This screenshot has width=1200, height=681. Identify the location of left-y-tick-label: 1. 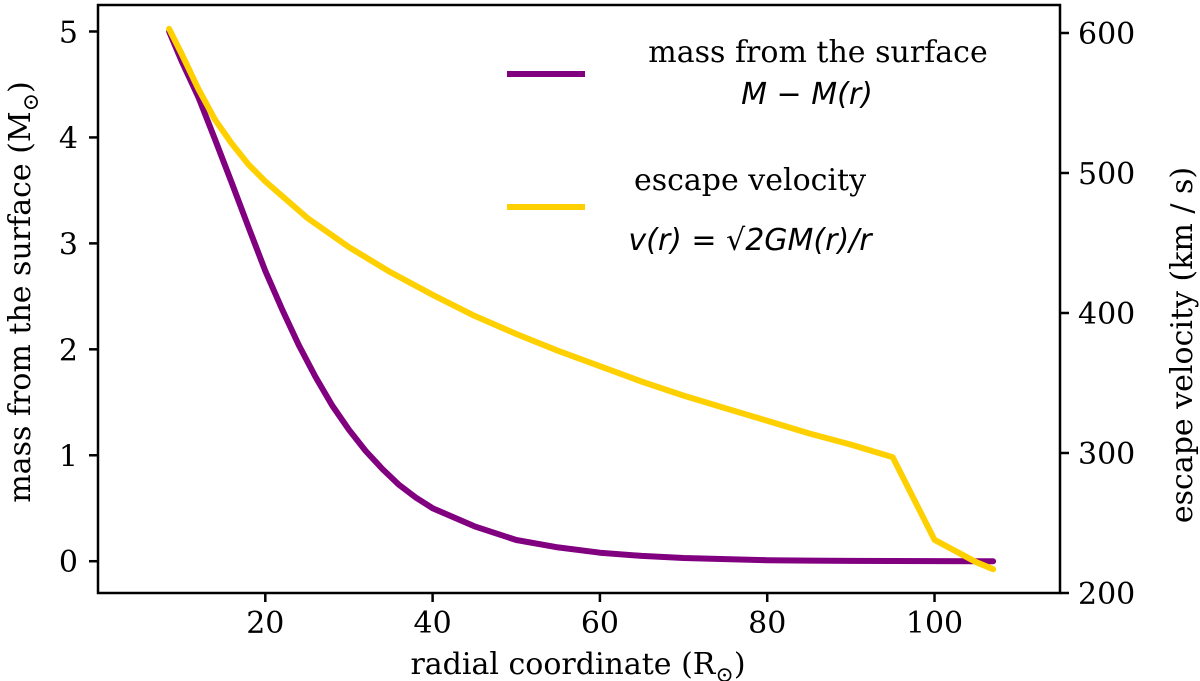
(68, 456).